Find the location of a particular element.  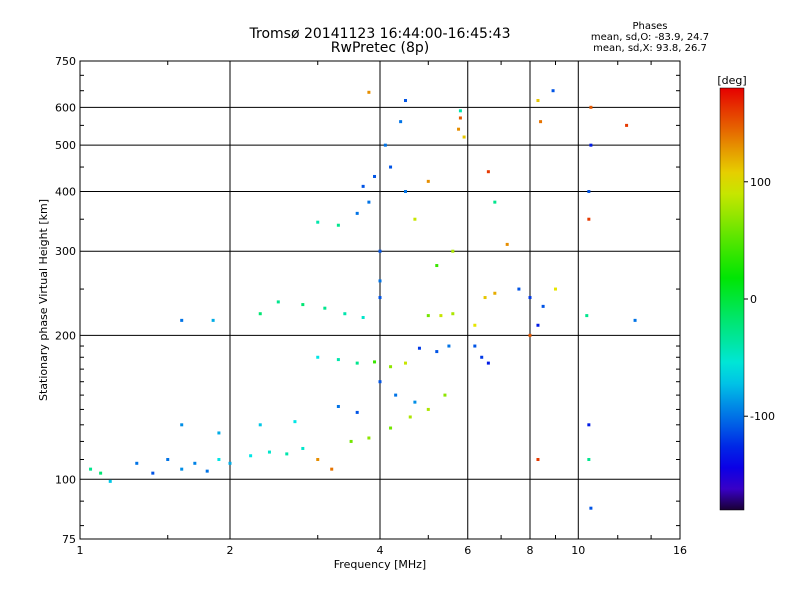

phase-stats-o: mean, sd,O: -83.9, 24.7 is located at coordinates (650, 37).